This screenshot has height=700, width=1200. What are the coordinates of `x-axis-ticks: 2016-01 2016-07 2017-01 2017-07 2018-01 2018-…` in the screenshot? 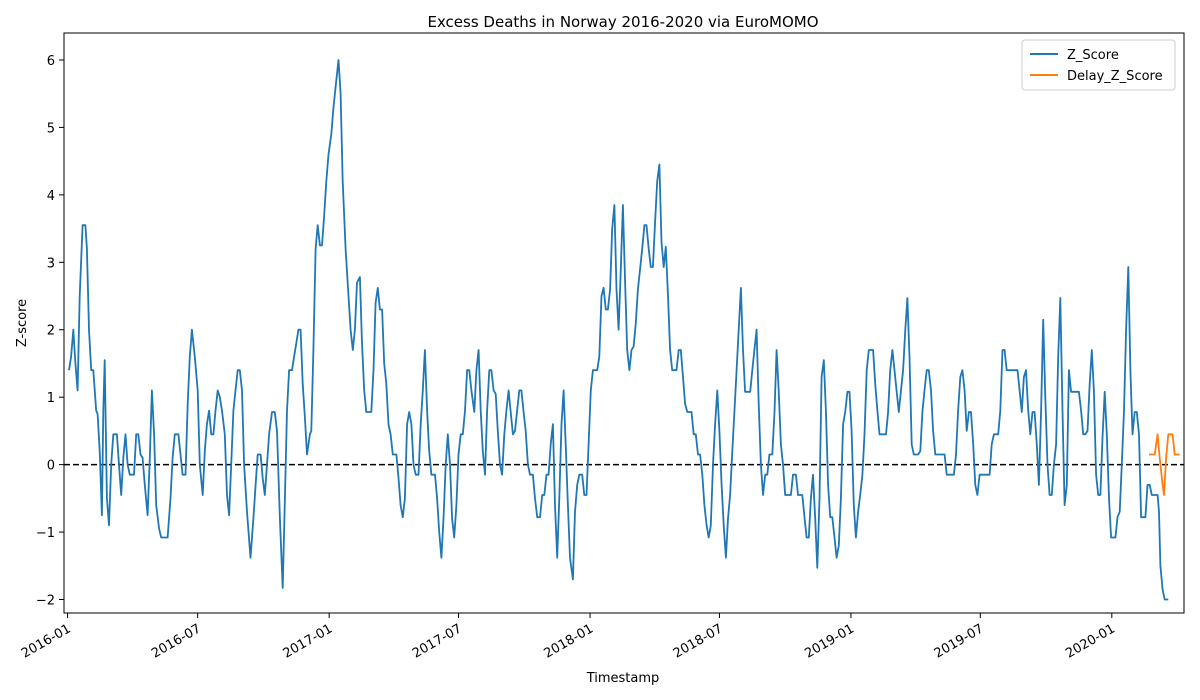 It's located at (568, 637).